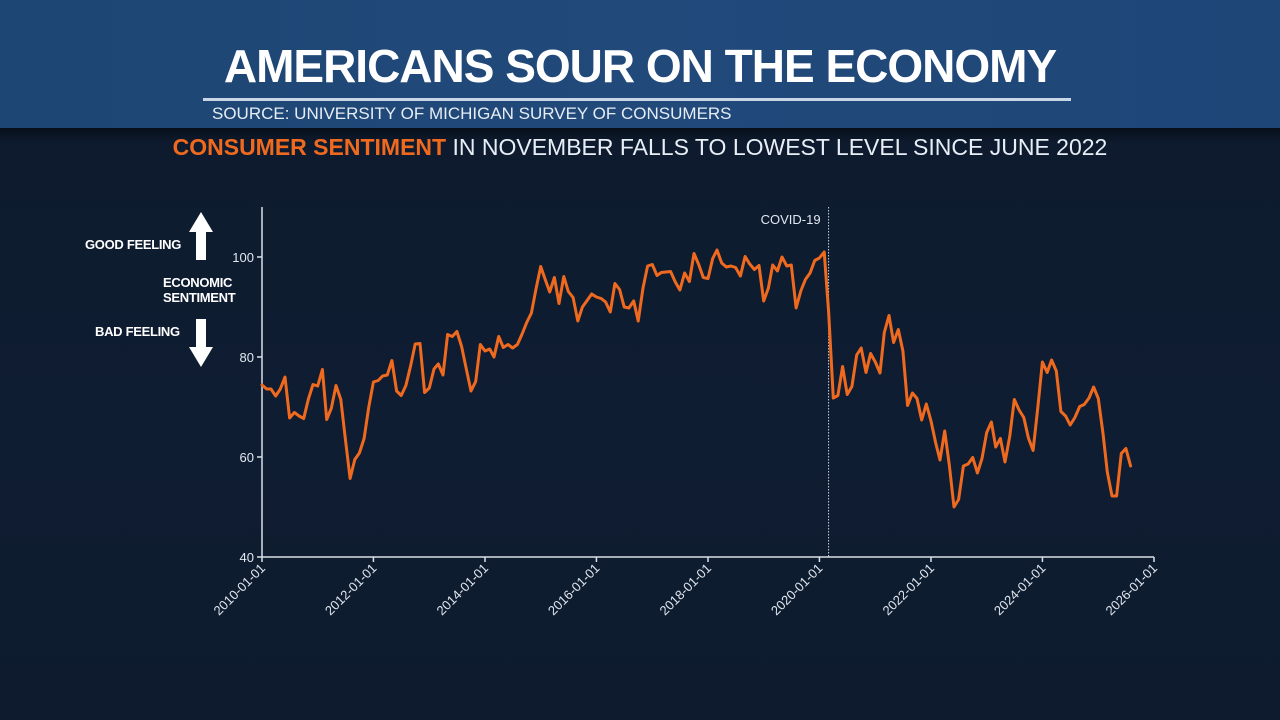  What do you see at coordinates (247, 557) in the screenshot?
I see `y-tick-label: 40` at bounding box center [247, 557].